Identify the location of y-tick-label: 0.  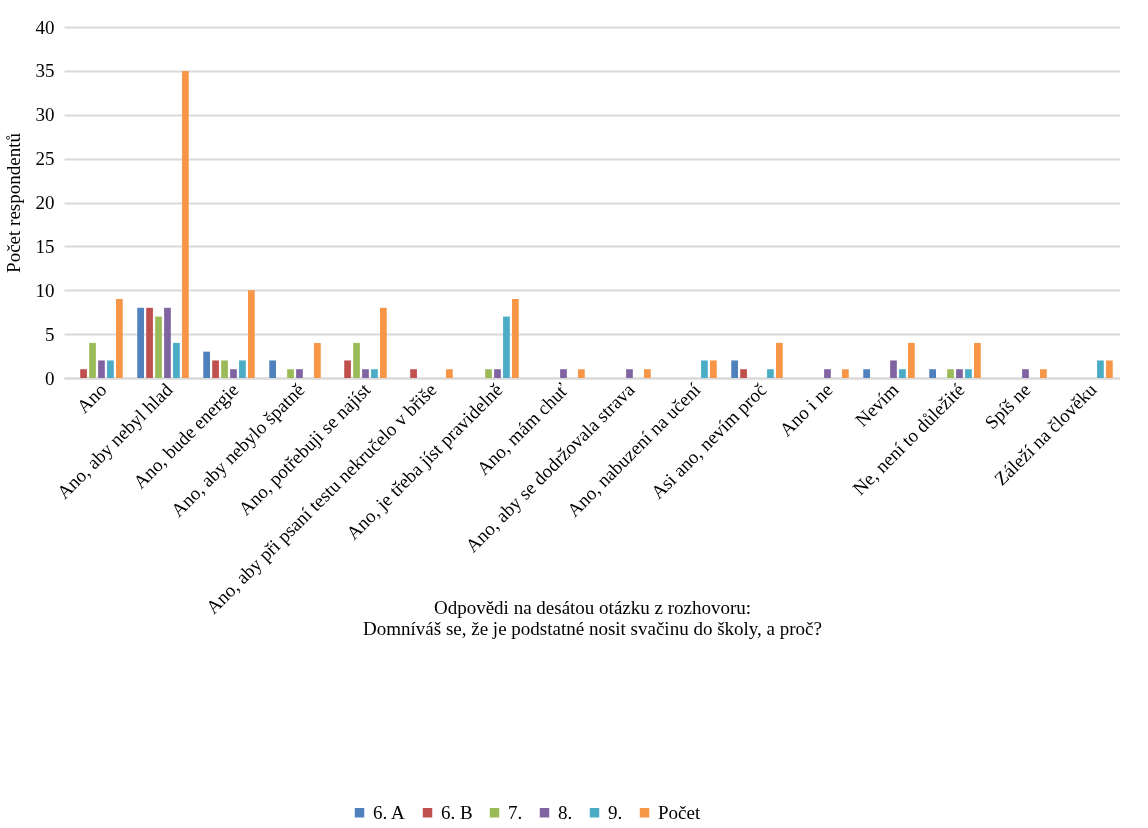
(50, 378).